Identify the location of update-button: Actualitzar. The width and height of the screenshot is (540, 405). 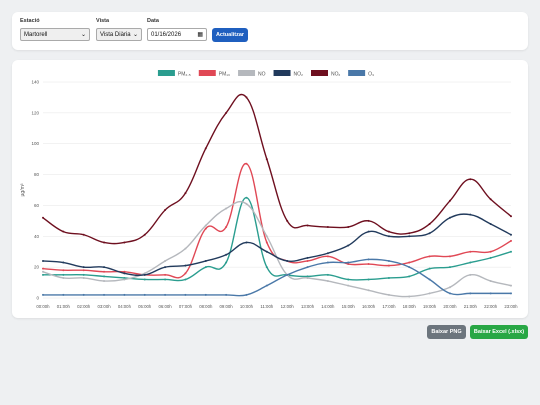
(230, 35).